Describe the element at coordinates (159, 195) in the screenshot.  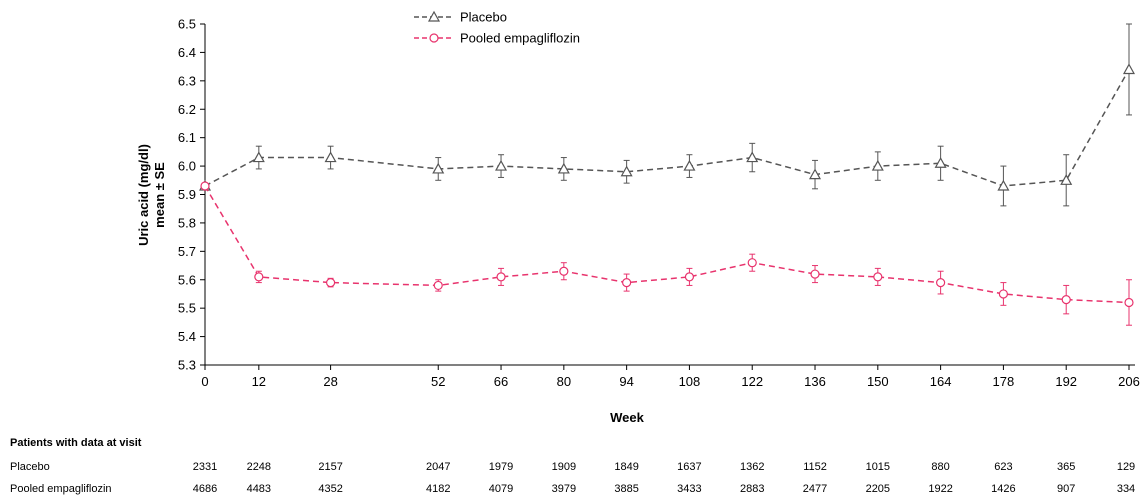
I see `y-axis-title-line2: mean ± SE` at that location.